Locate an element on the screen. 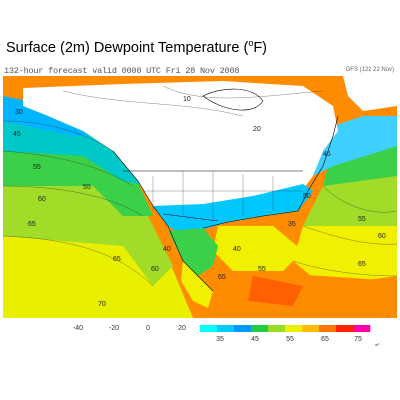 This screenshot has height=400, width=400. title-prefix: Surface (2m) Dewpoint Temperature ( is located at coordinates (127, 47).